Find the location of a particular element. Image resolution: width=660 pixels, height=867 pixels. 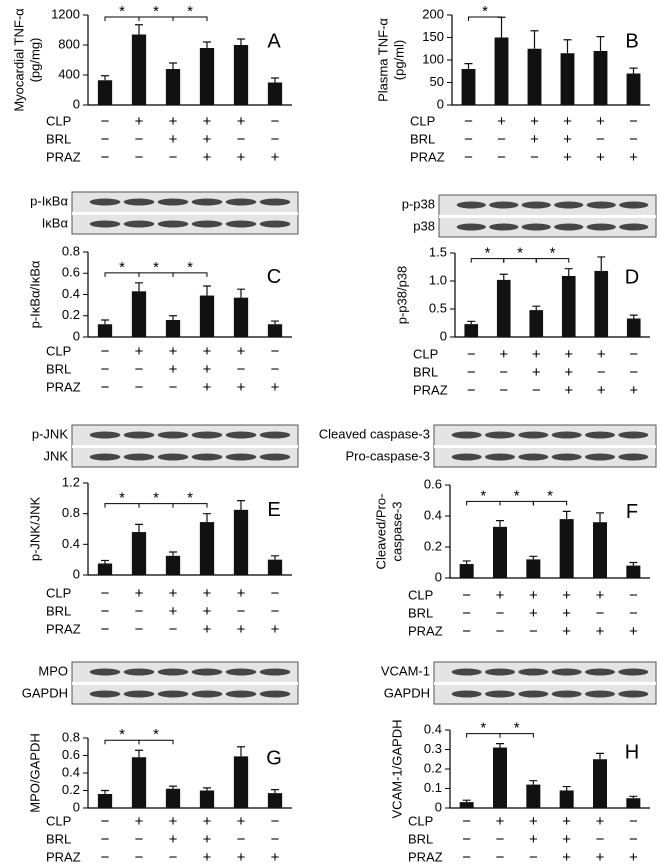

panel-letter: E is located at coordinates (273, 510).